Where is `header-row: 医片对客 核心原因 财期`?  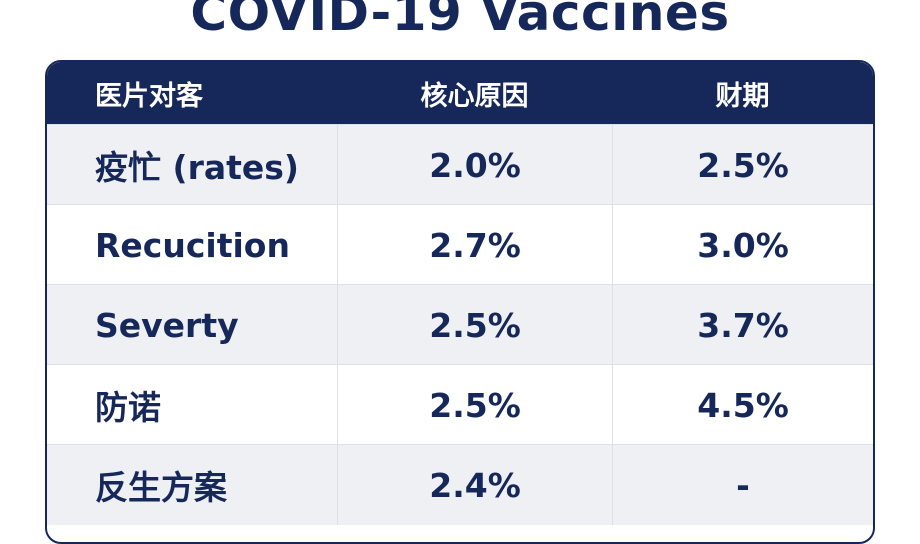
header-row: 医片对客 核心原因 财期 is located at coordinates (460, 93).